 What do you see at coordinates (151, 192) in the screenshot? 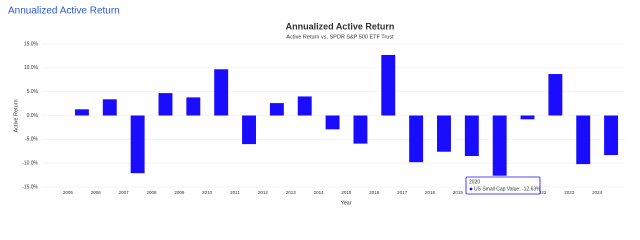
I see `x-tick-label: 2008` at bounding box center [151, 192].